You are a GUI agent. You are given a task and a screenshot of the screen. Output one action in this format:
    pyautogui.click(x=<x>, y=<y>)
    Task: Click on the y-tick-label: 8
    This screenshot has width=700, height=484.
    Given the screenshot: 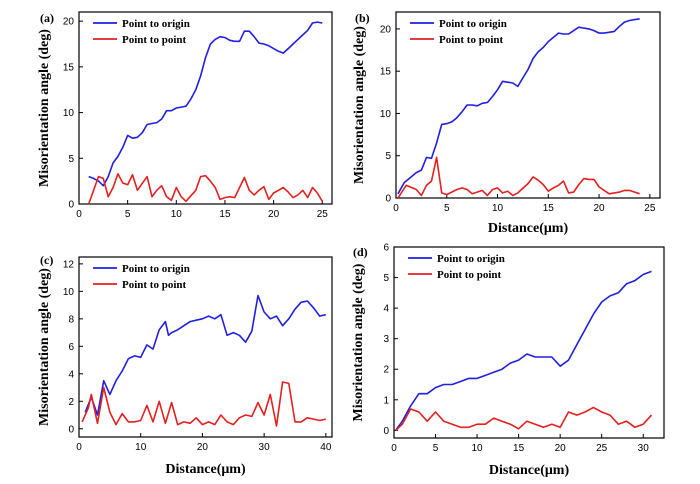 What is the action you would take?
    pyautogui.click(x=71, y=319)
    